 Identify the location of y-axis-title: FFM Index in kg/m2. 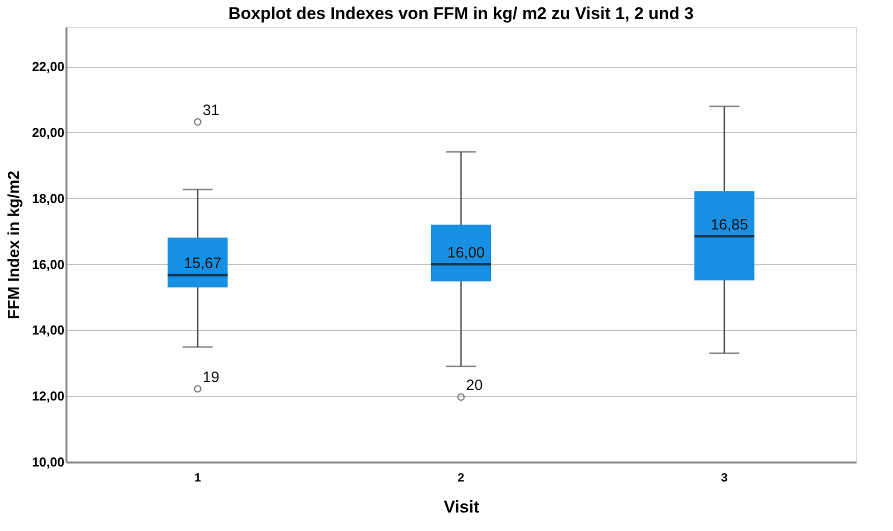
(14, 245).